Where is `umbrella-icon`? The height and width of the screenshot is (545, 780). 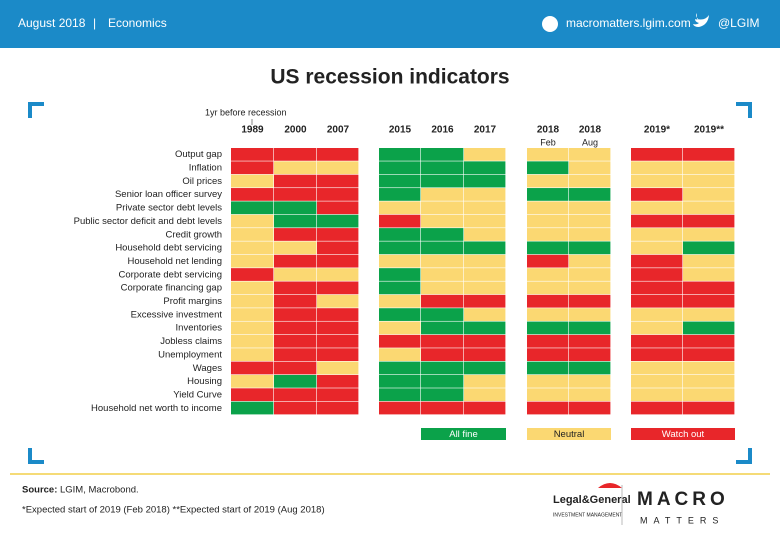 umbrella-icon is located at coordinates (610, 485).